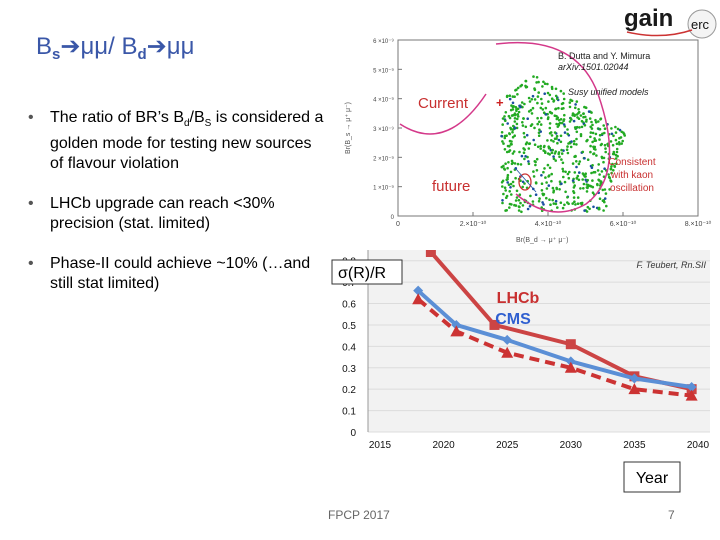  I want to click on page-number: 7, so click(671, 515).